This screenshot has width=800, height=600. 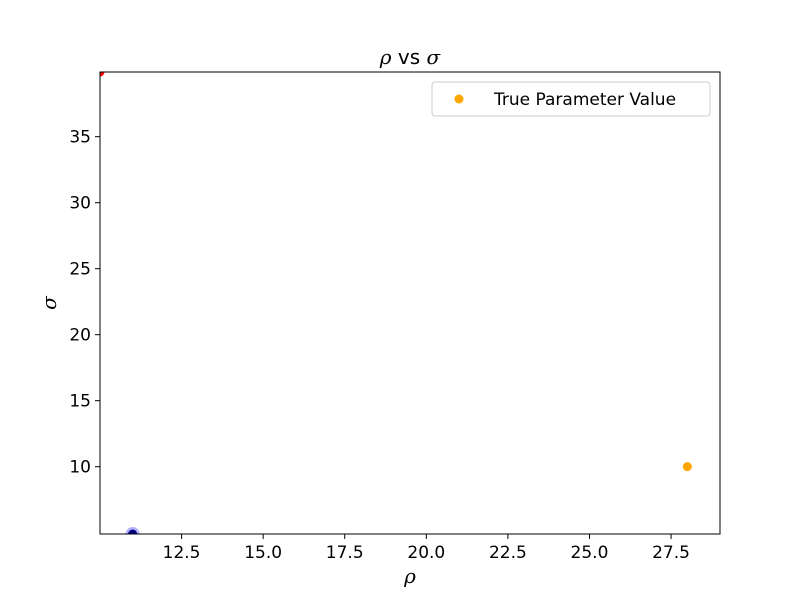 I want to click on legend-marker, so click(x=459, y=99).